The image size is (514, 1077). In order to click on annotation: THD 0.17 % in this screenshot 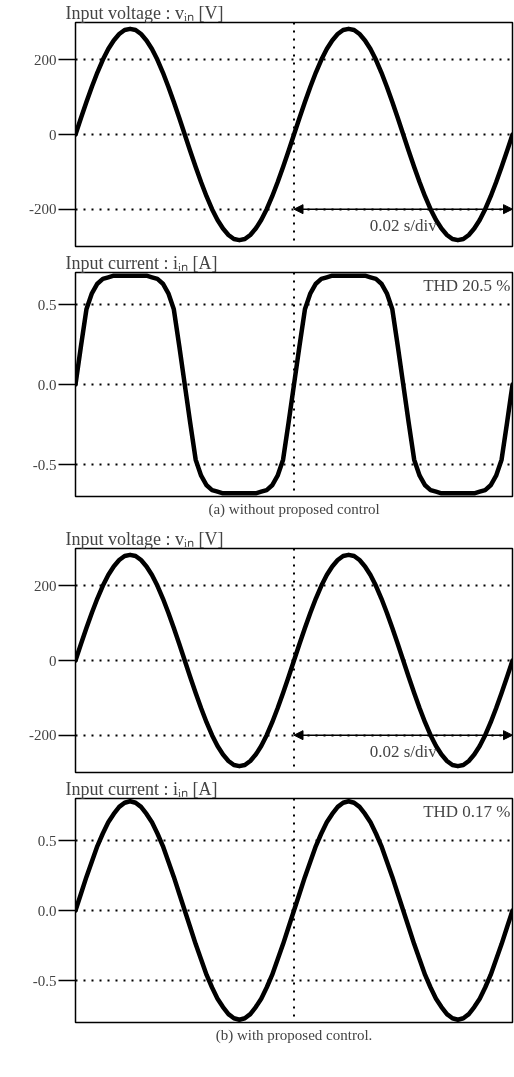, I will do `click(467, 811)`.